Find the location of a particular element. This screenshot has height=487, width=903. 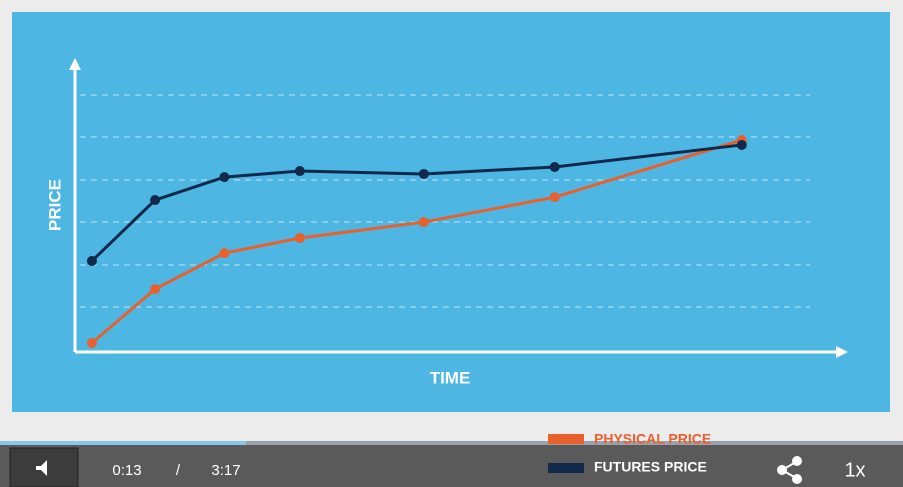

legend: PHYSICAL PRICE FUTURES PRICE is located at coordinates (629, 453).